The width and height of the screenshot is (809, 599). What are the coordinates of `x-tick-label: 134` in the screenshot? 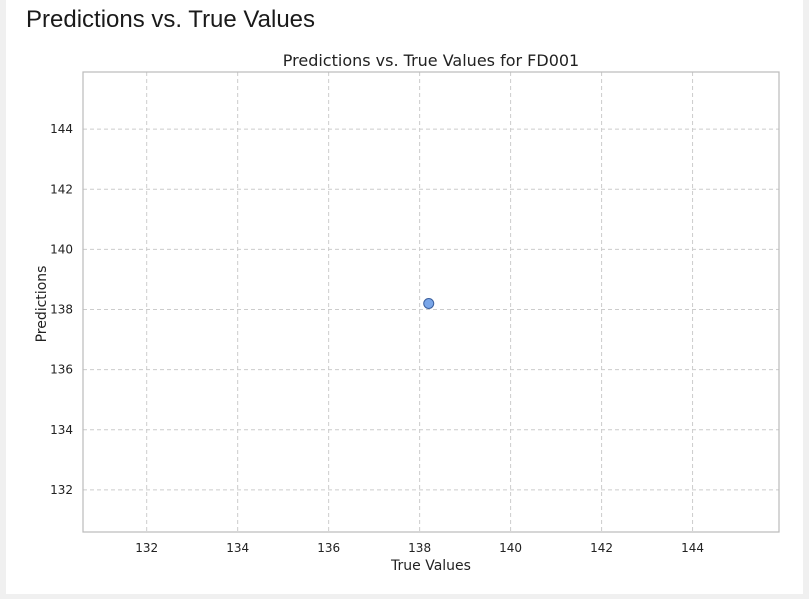 It's located at (237, 548).